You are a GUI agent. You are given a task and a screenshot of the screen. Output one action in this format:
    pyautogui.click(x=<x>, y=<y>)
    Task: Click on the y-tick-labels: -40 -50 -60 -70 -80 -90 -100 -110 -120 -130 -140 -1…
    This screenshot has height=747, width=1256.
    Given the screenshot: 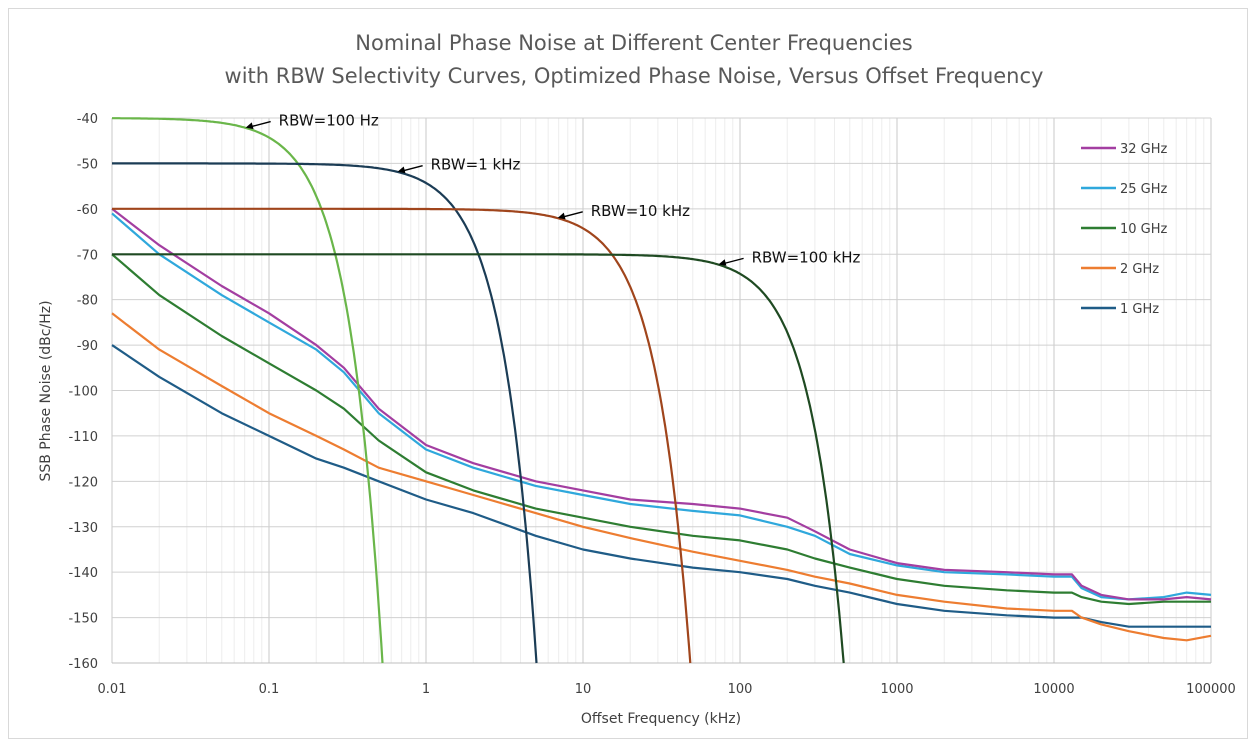 What is the action you would take?
    pyautogui.click(x=83, y=392)
    